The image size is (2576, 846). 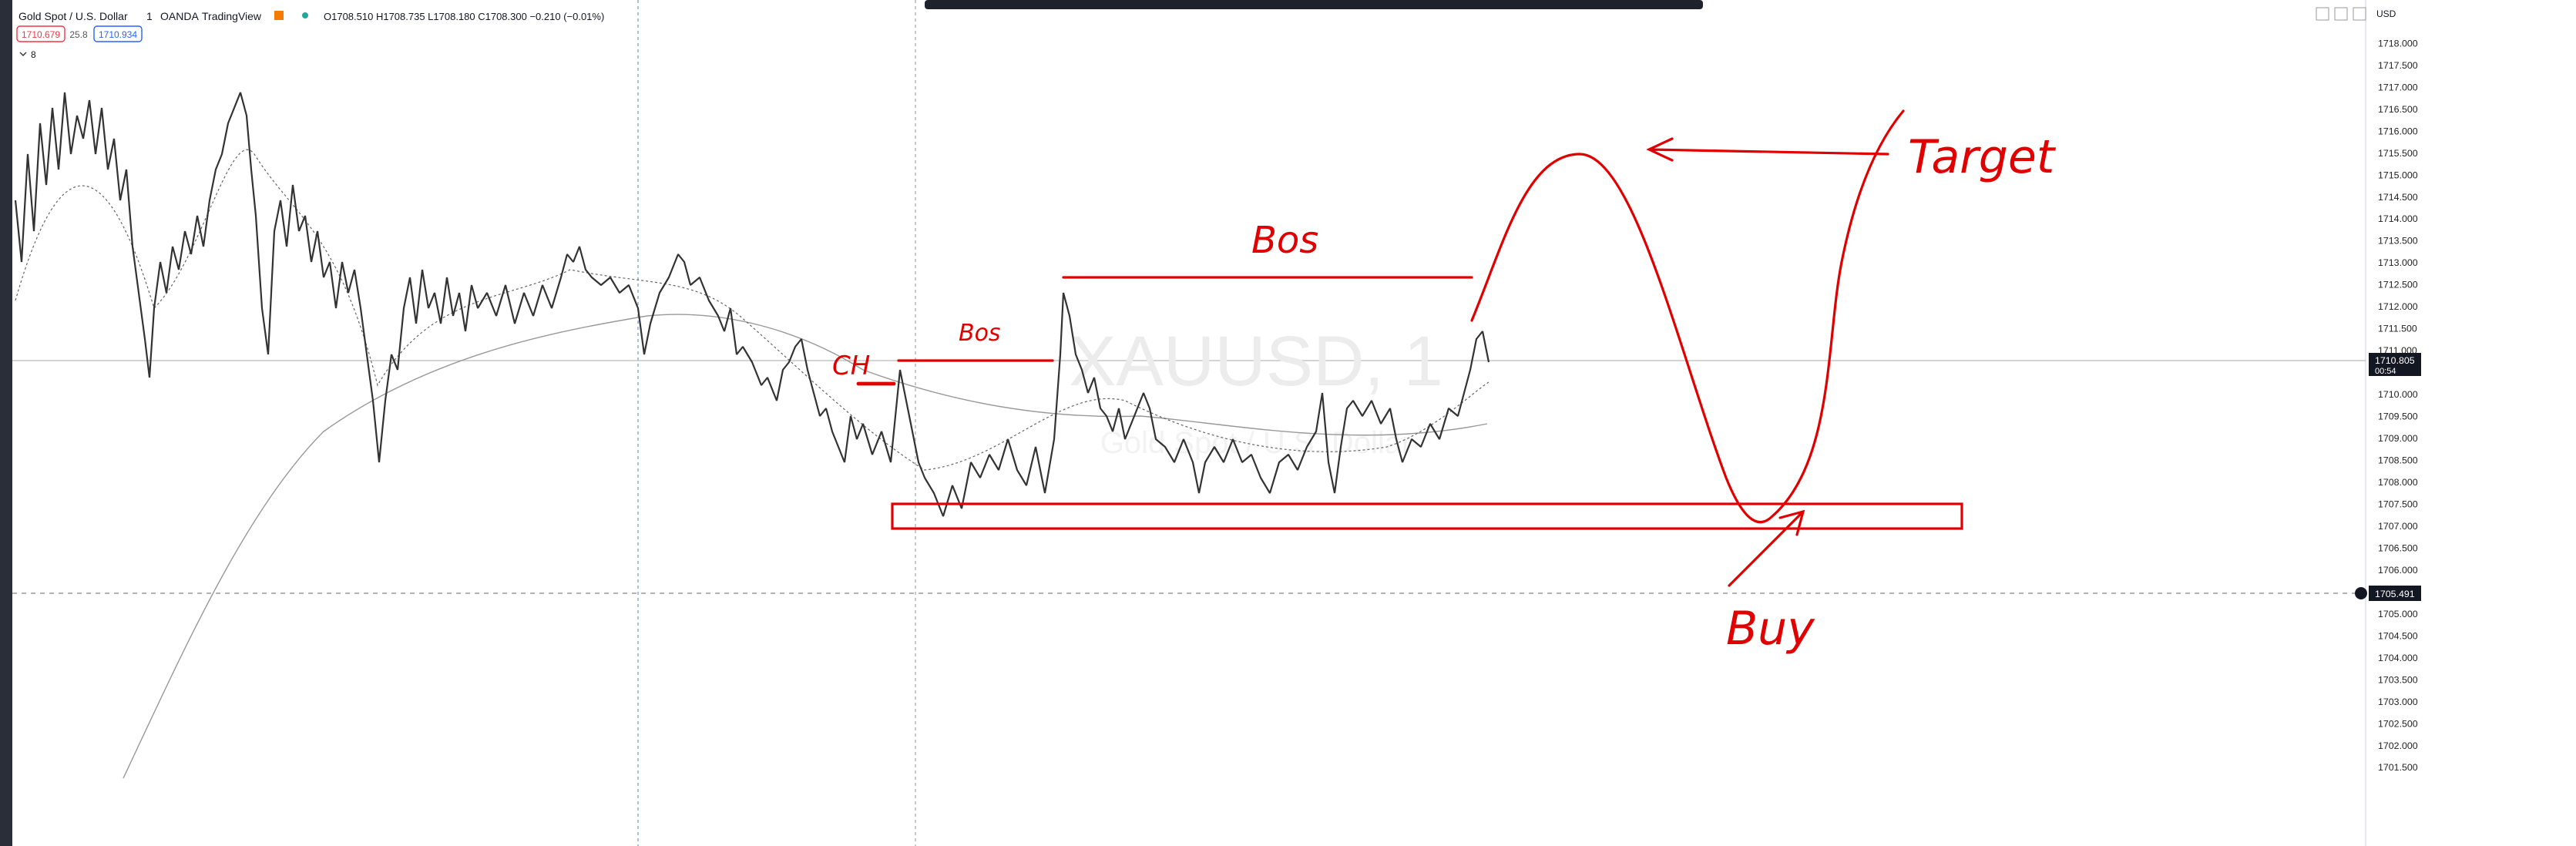 I want to click on projection-curve, so click(x=1687, y=316).